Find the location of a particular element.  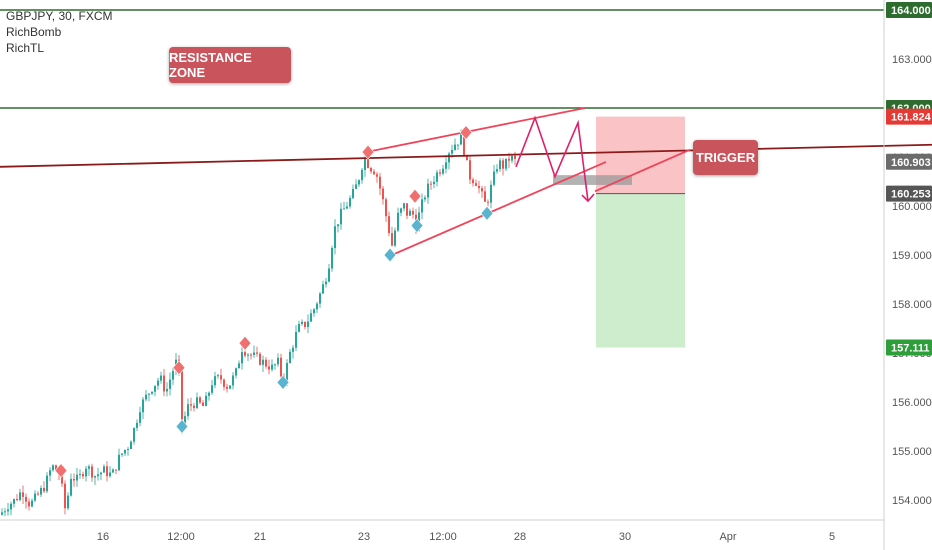

time-tick-label: 12:00 is located at coordinates (181, 537).